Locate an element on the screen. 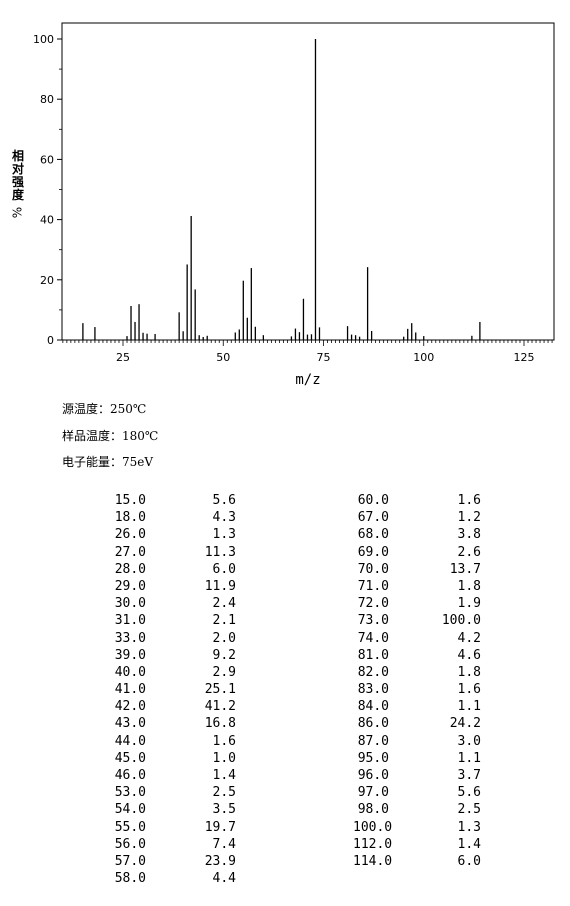 This screenshot has width=570, height=906. peak-intensity: 2.0 is located at coordinates (224, 638).